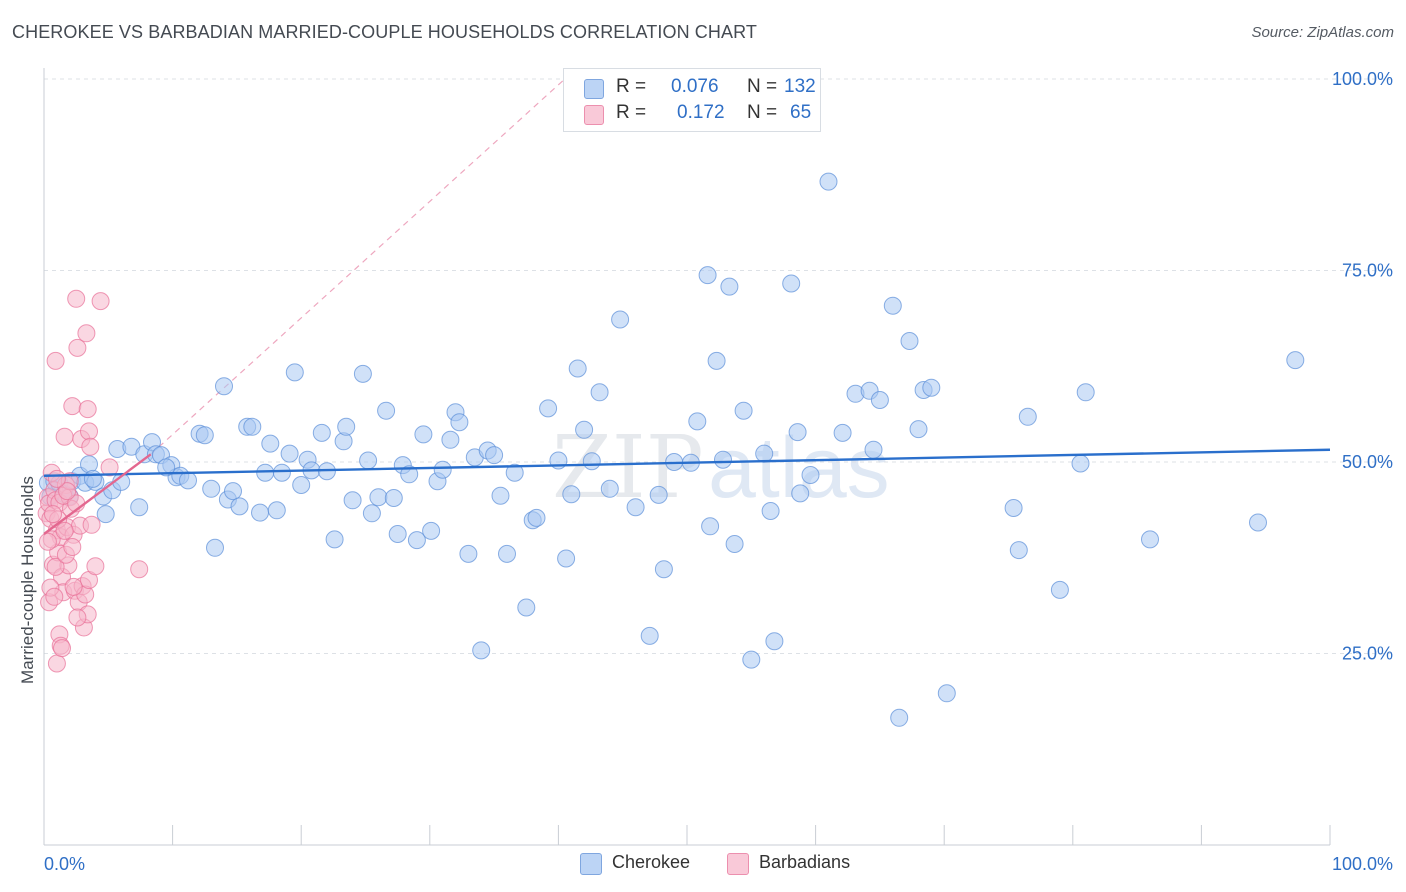  Describe the element at coordinates (801, 112) in the screenshot. I see `legend-n-value: 65` at that location.